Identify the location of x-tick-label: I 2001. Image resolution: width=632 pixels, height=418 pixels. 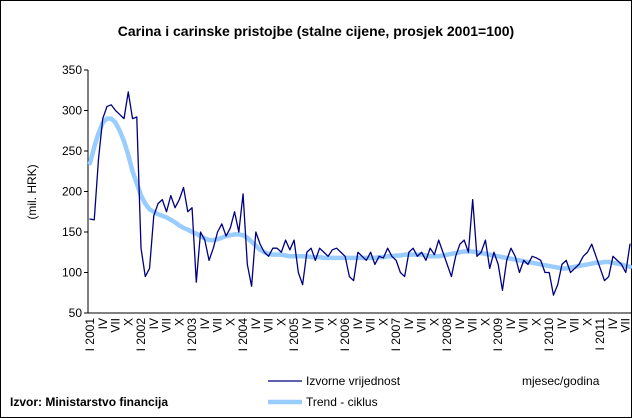
(90, 335).